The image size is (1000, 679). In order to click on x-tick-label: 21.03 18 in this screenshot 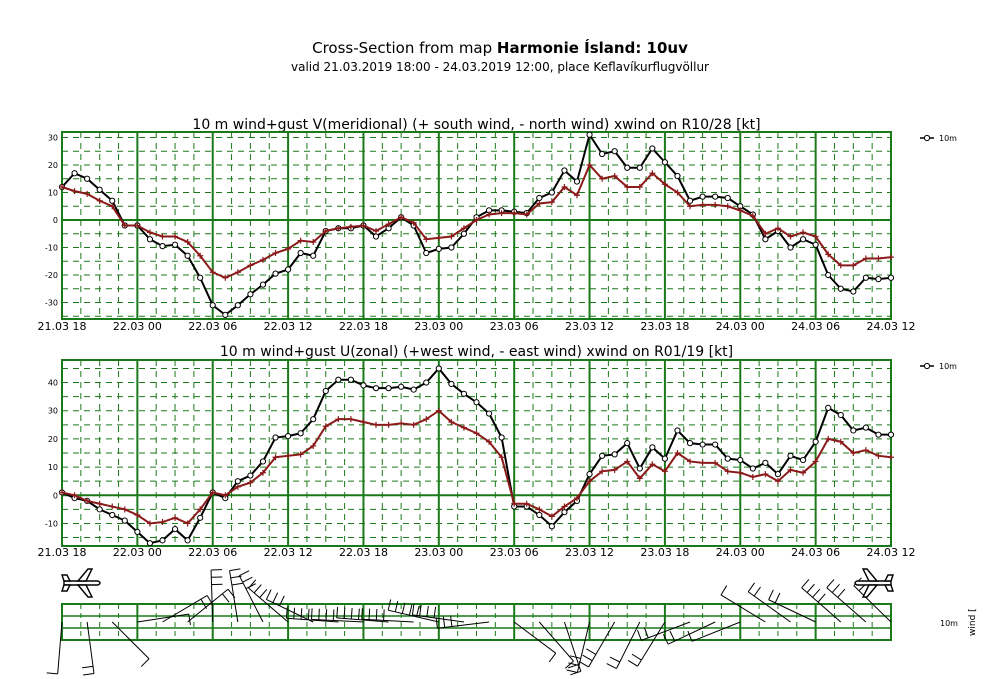, I will do `click(62, 326)`.